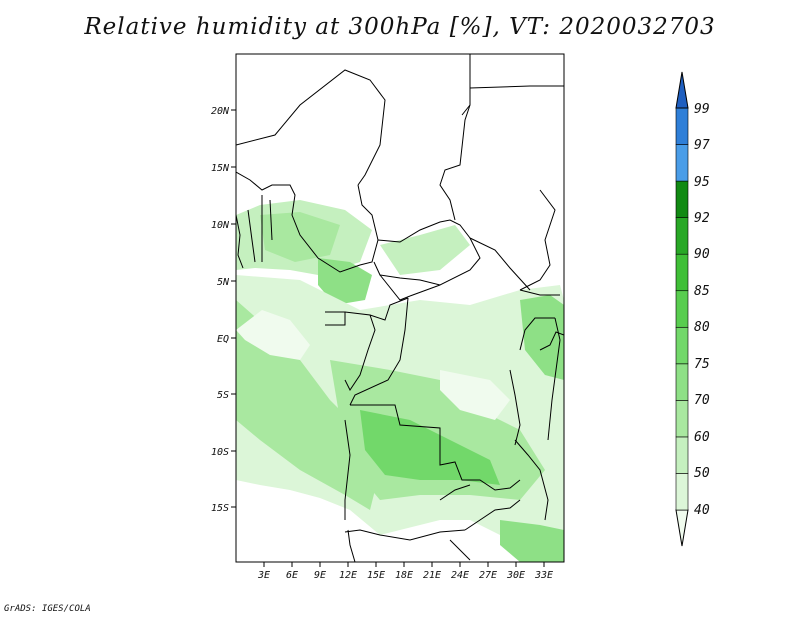 This screenshot has height=618, width=800. I want to click on colorbar-labels: 40 50 60 70 75 80 85 90 92 95 97 99, so click(702, 310).